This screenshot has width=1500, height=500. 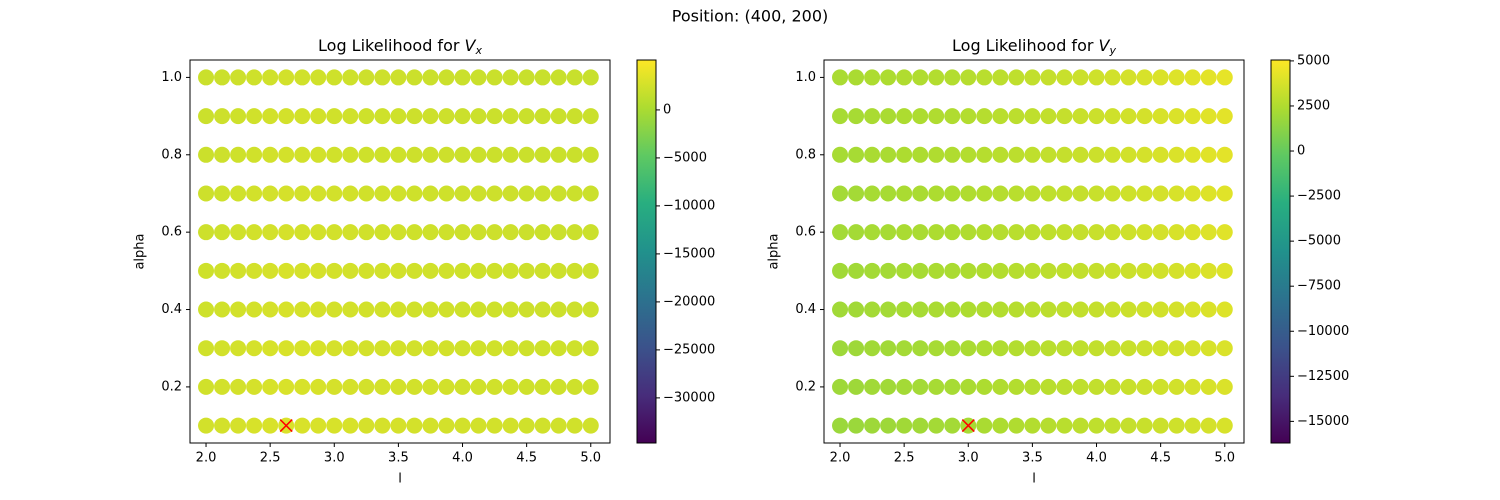 What do you see at coordinates (1313, 60) in the screenshot?
I see `colorbar-tick-label: 5000` at bounding box center [1313, 60].